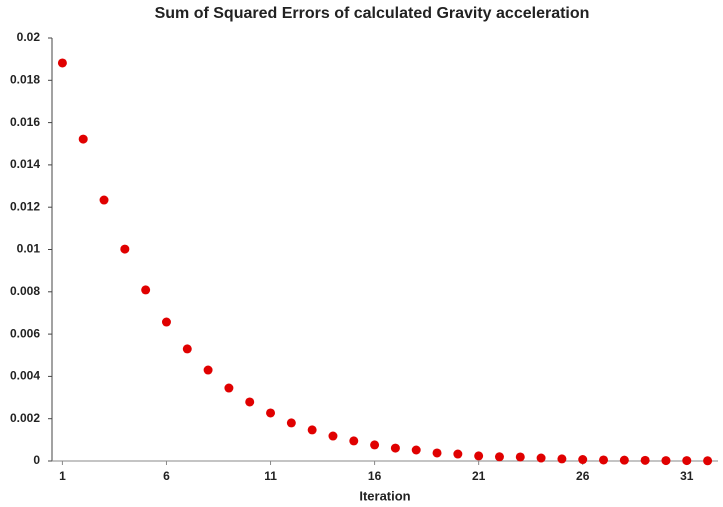 This screenshot has height=507, width=723. Describe the element at coordinates (375, 476) in the screenshot. I see `x-tick-label: 16` at that location.